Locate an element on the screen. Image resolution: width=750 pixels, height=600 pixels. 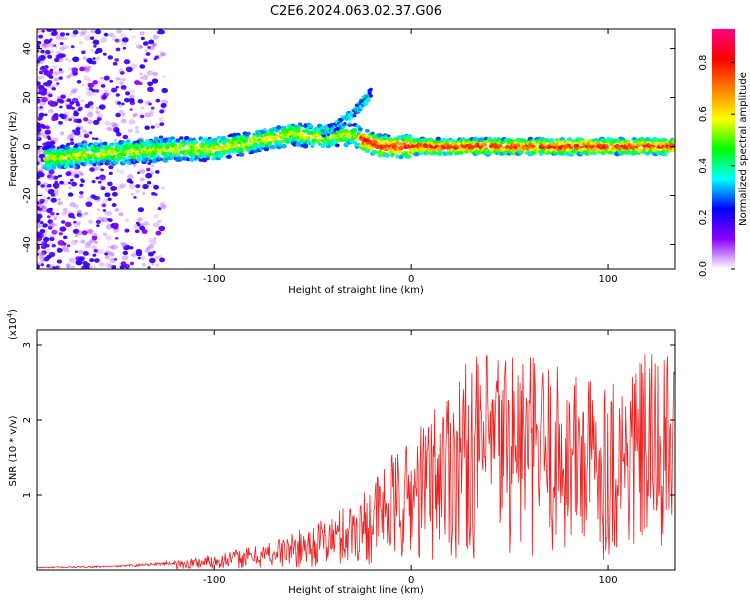
snr-multiplier: (x104) is located at coordinates (12, 324).